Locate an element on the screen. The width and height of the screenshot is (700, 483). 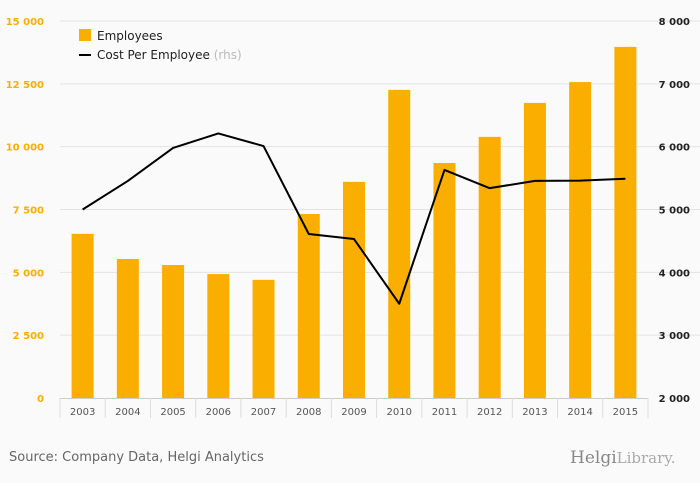
legend-label-cost: Cost Per Employee (rhs) is located at coordinates (169, 55).